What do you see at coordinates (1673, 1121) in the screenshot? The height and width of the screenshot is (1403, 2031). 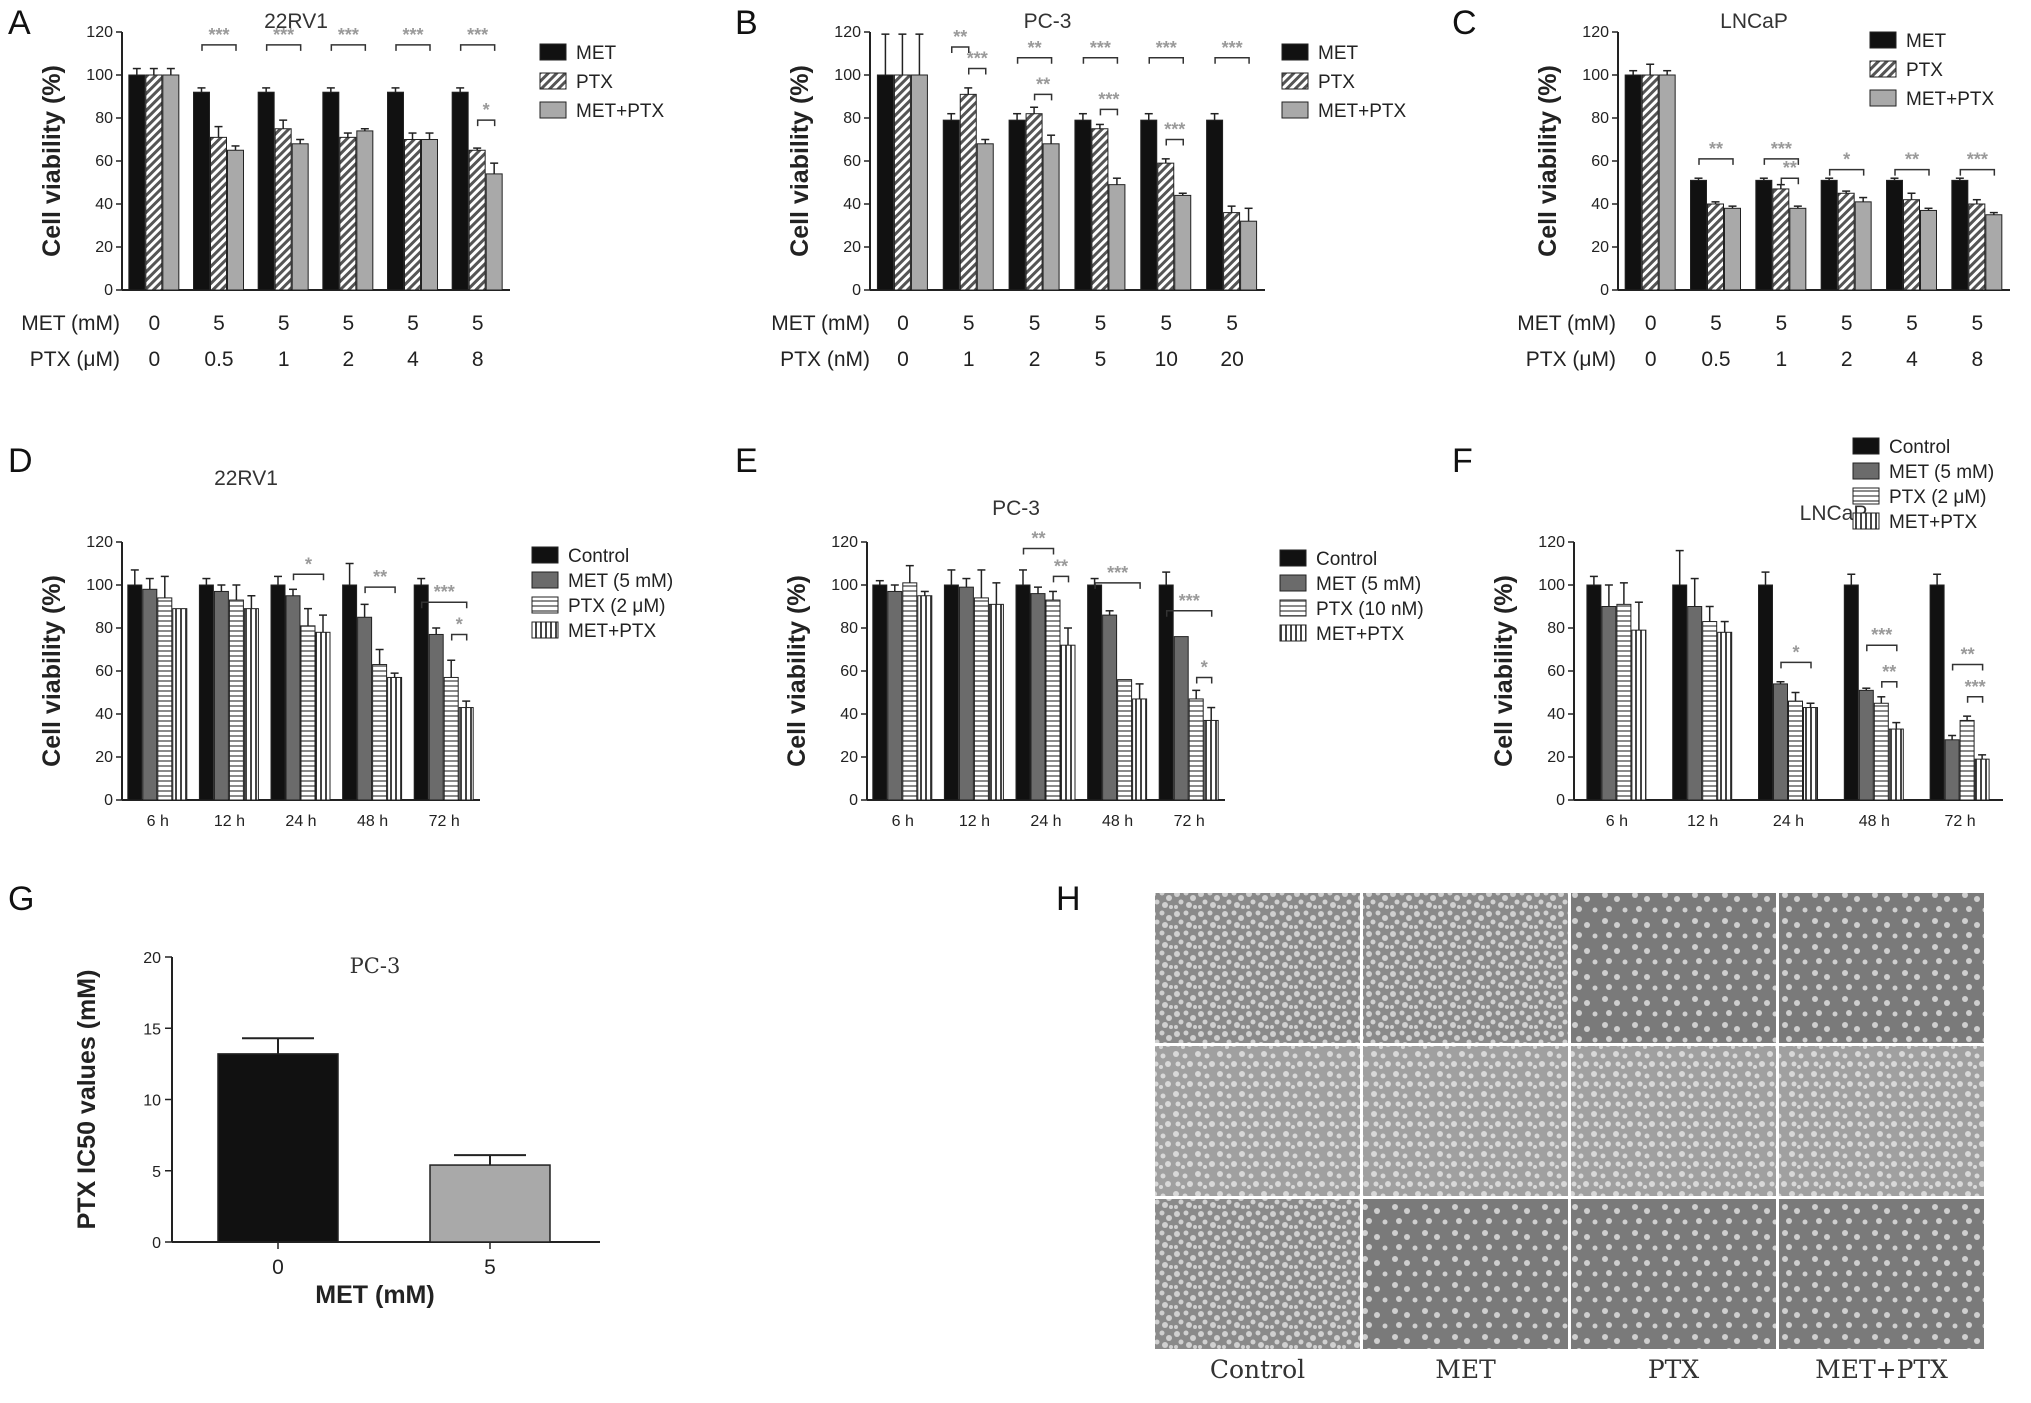 I see `micrograph-PC-3-PTX` at bounding box center [1673, 1121].